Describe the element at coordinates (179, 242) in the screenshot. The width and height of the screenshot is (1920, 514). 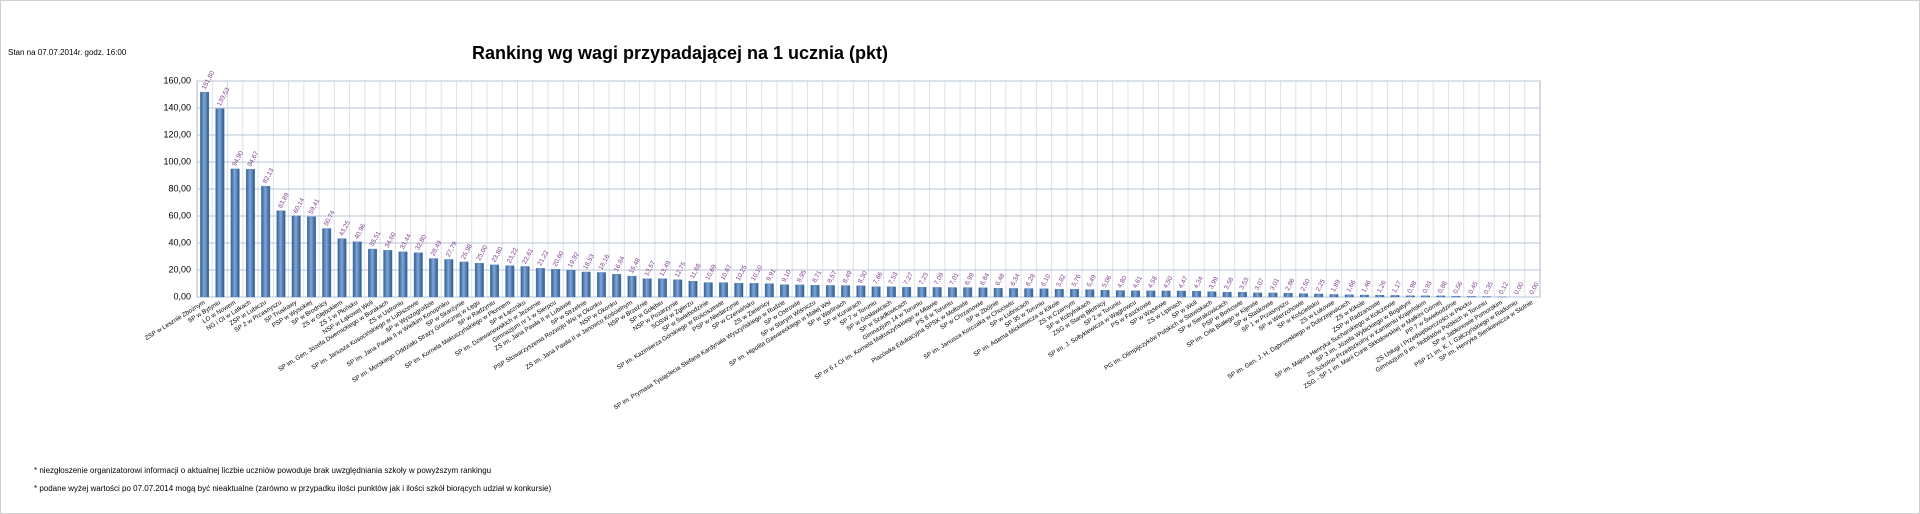
I see `y-tick-label: 40,00` at that location.